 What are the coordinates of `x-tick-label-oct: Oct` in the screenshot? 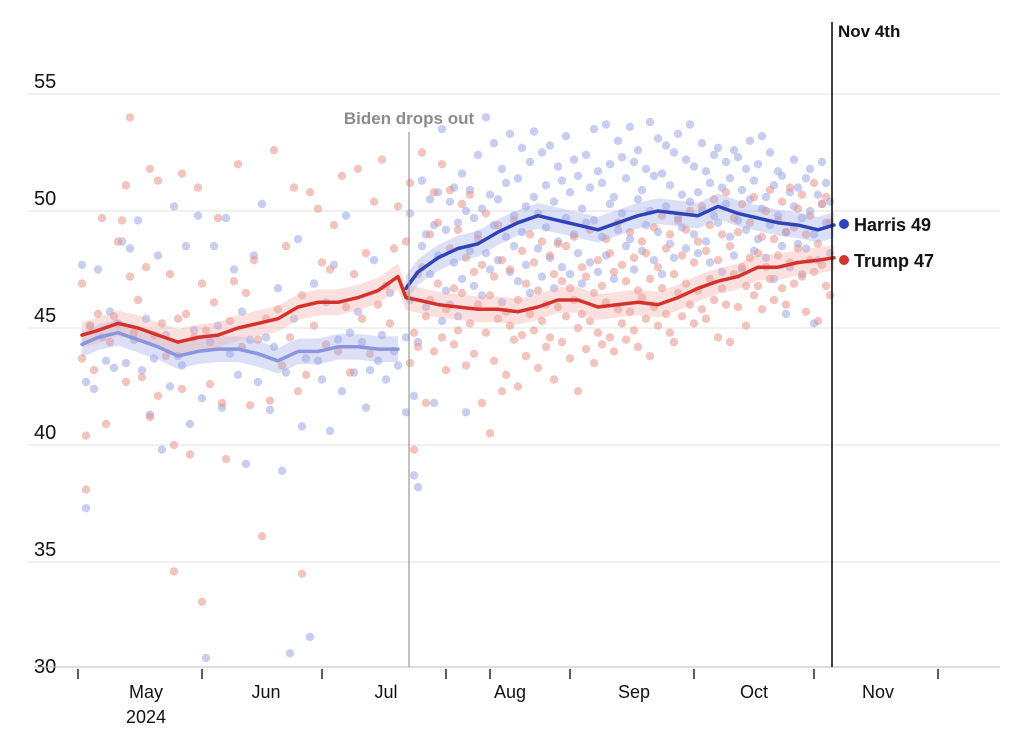 It's located at (754, 692).